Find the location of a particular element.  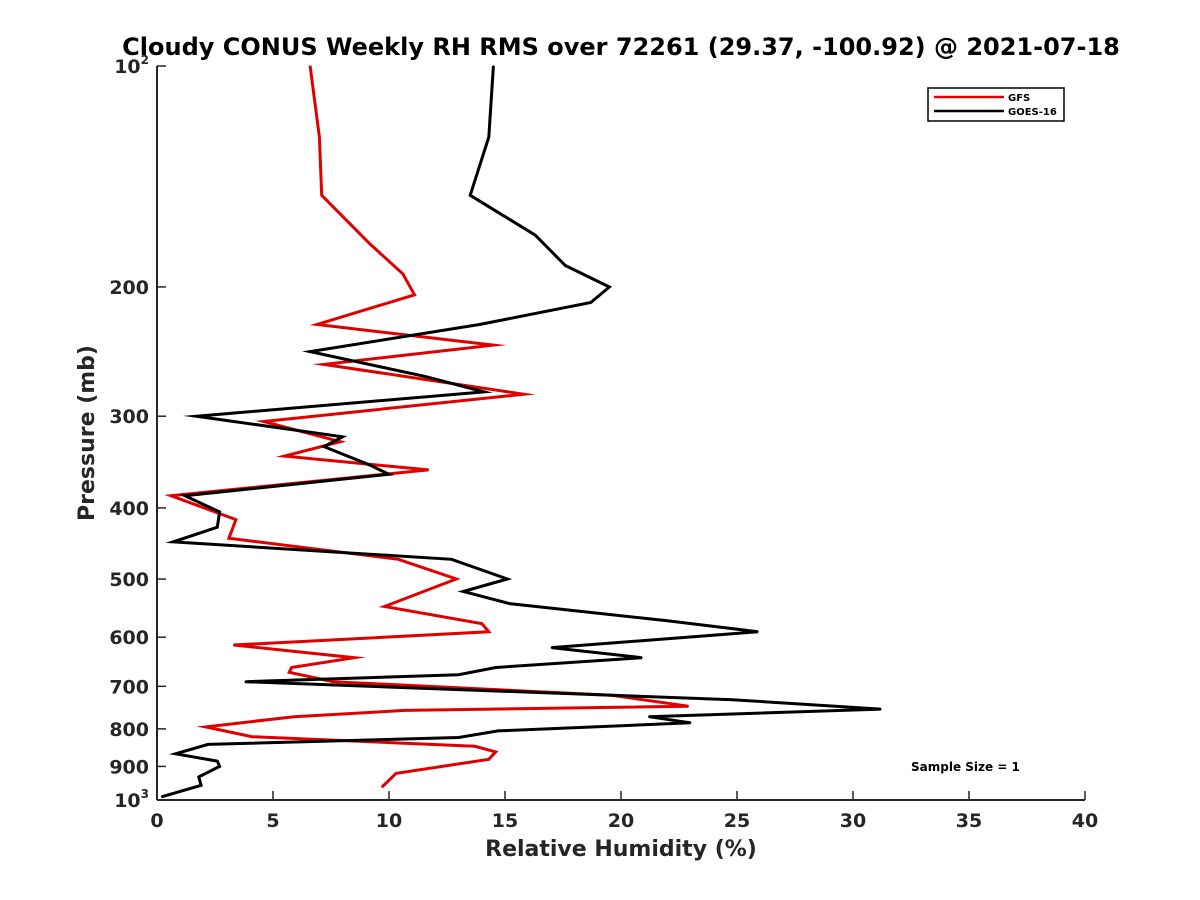

y-tick-label: 400 is located at coordinates (129, 509).